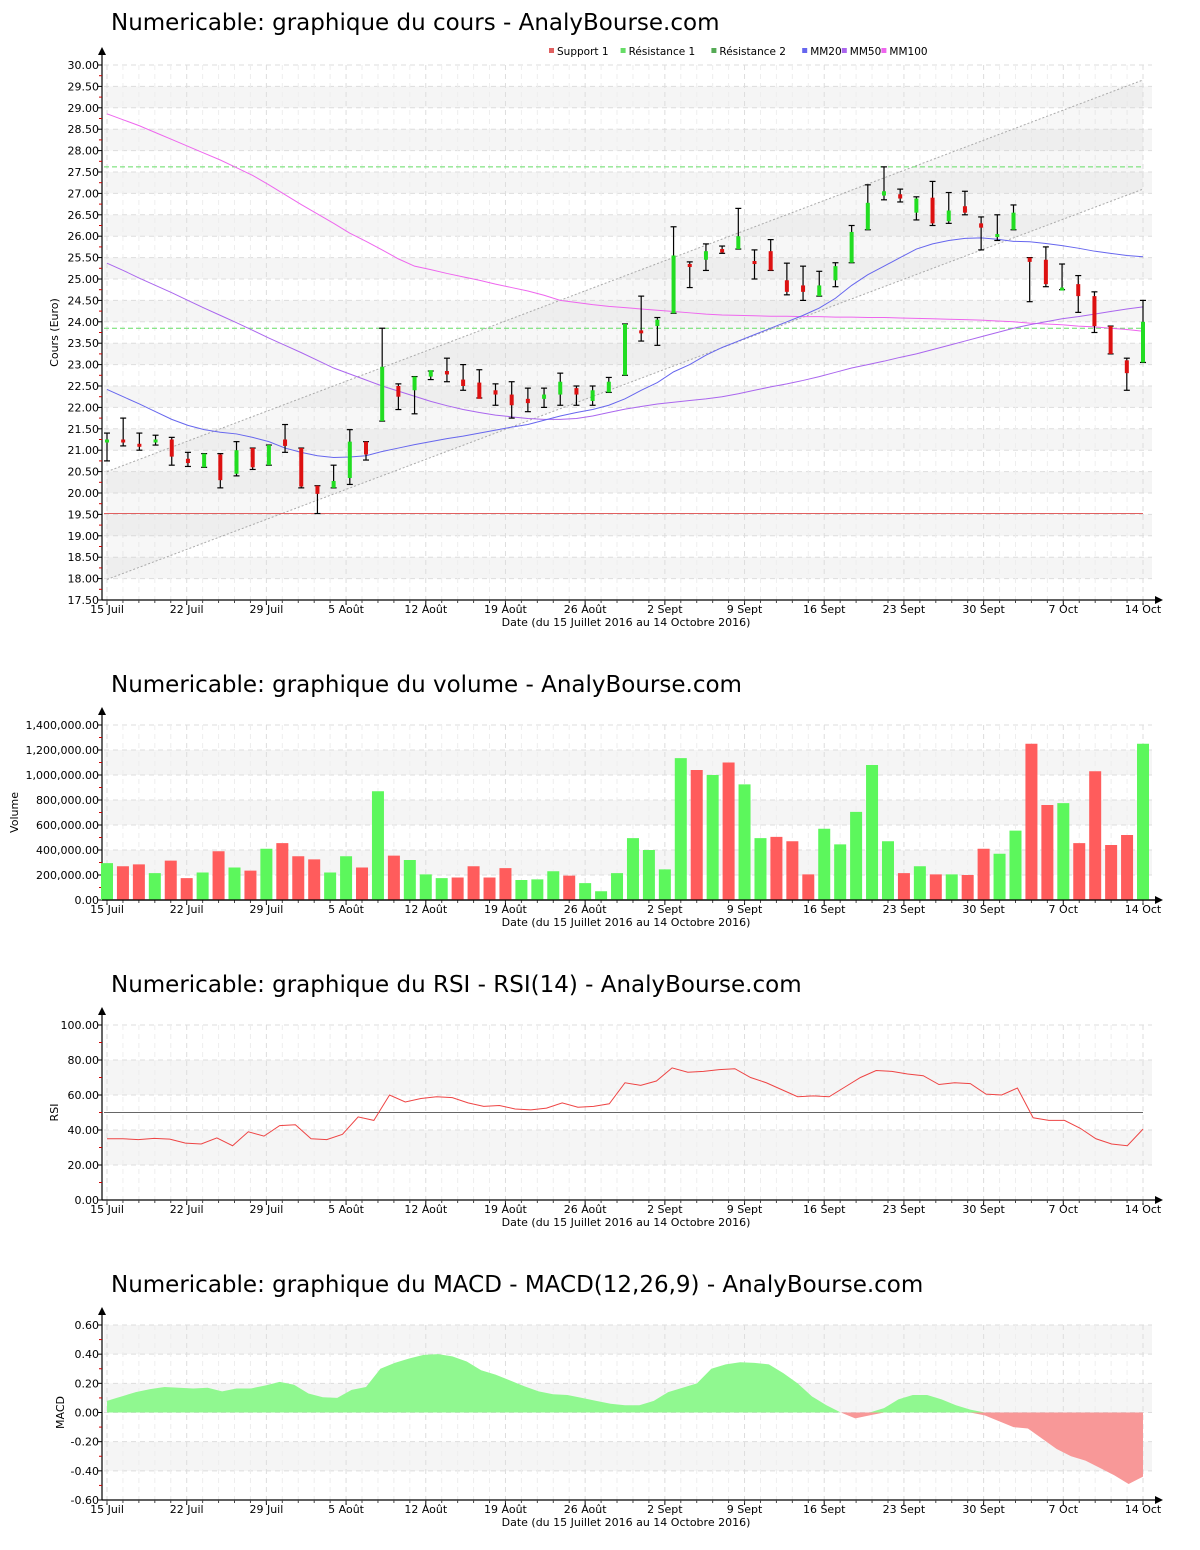 This screenshot has height=1550, width=1200. What do you see at coordinates (84, 493) in the screenshot?
I see `y-tick-label: 20.00` at bounding box center [84, 493].